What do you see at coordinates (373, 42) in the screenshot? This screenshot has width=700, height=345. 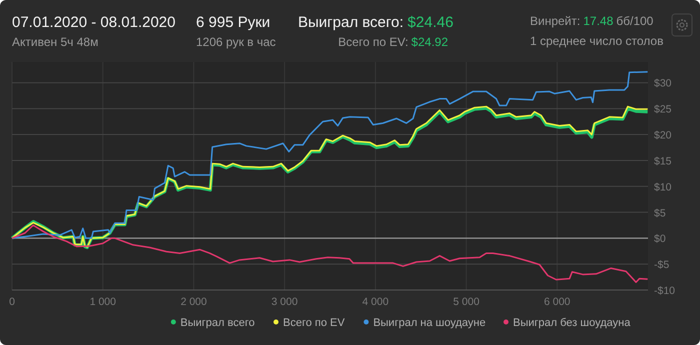 I see `text: Всего по EV:` at bounding box center [373, 42].